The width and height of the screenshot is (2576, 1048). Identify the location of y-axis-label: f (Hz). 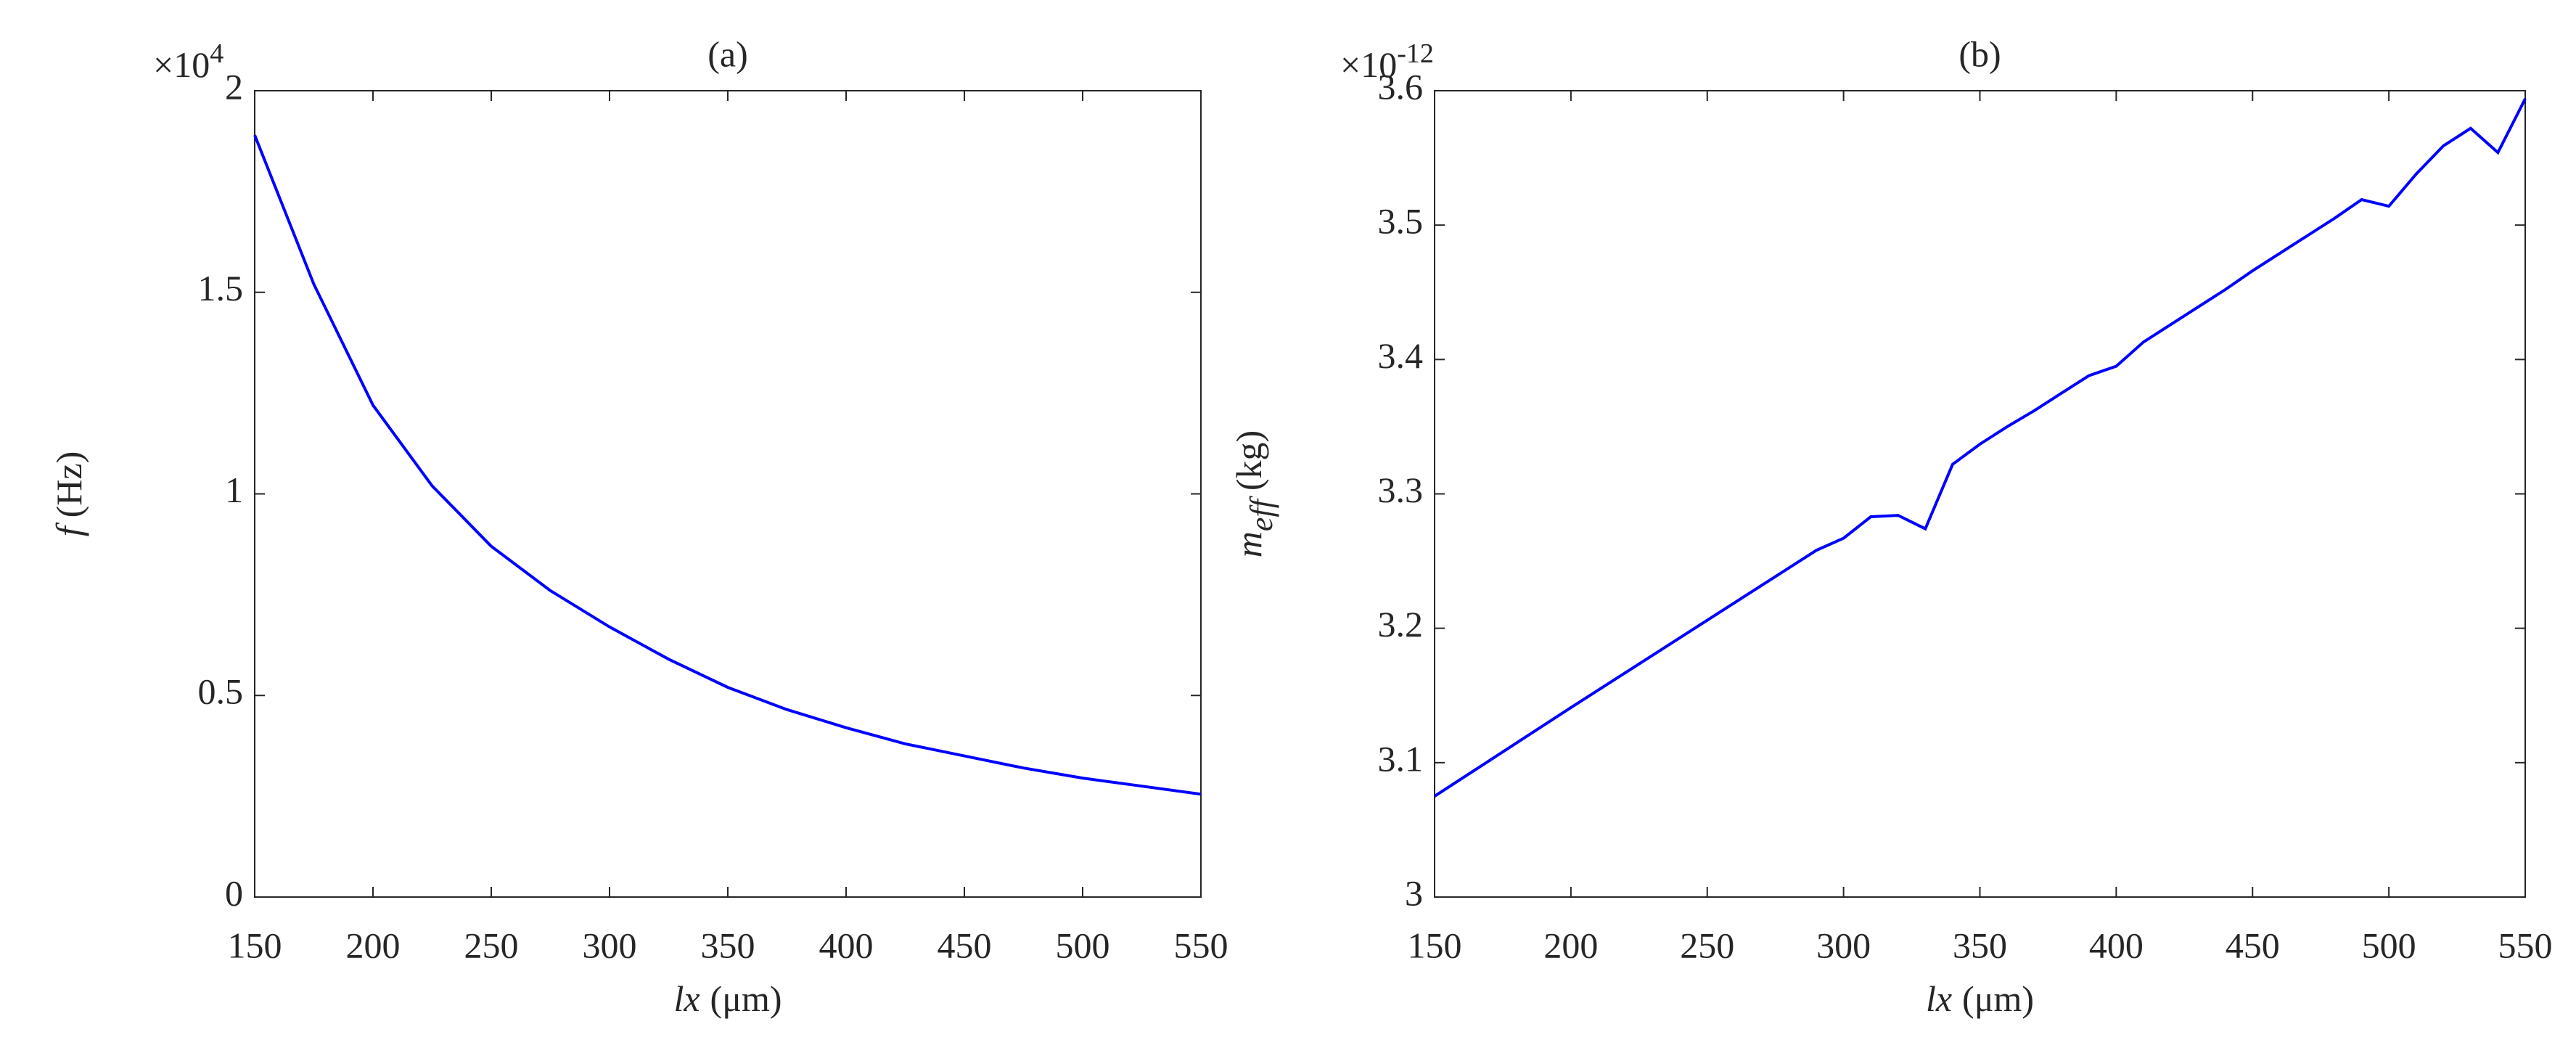
(69, 494).